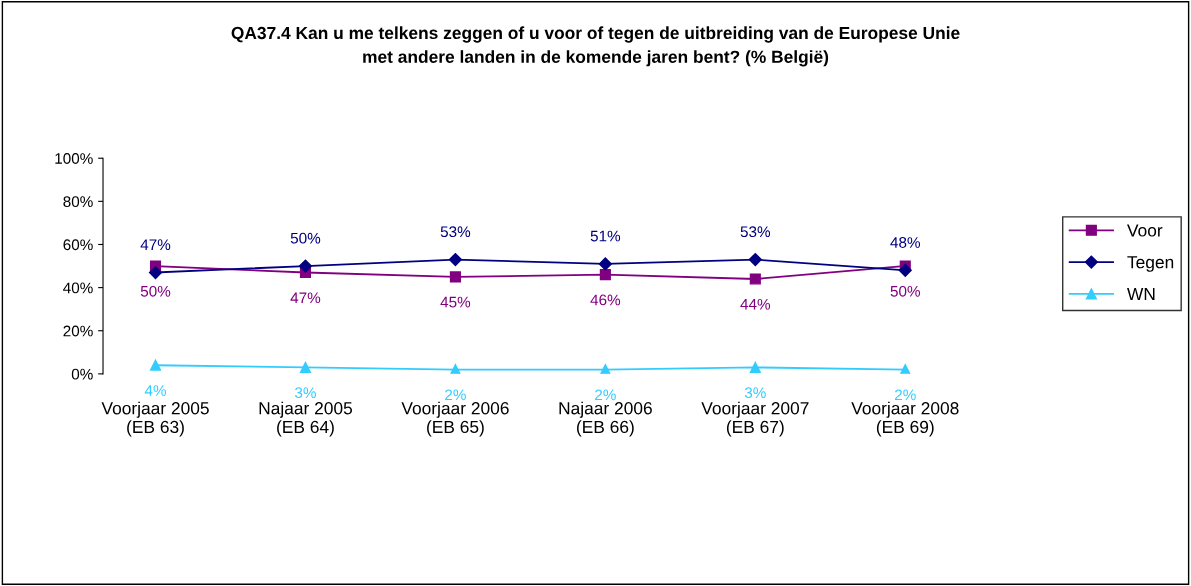 The width and height of the screenshot is (1191, 586). Describe the element at coordinates (455, 419) in the screenshot. I see `x-tick-label: Voorjaar 2006 (EB 65)` at that location.